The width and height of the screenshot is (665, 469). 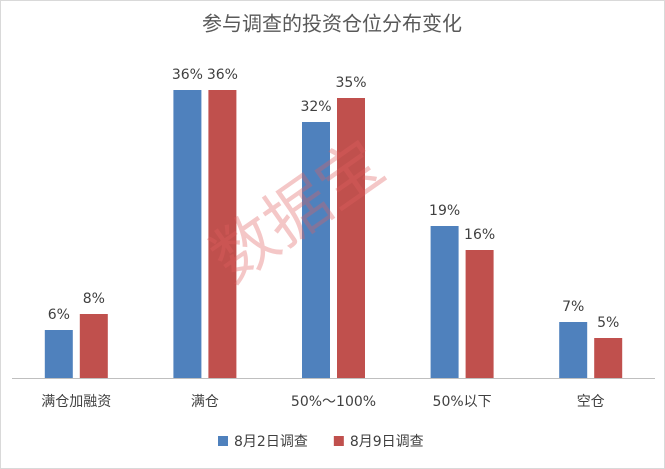 What do you see at coordinates (462, 402) in the screenshot?
I see `x-tick-label: 50%以下` at bounding box center [462, 402].